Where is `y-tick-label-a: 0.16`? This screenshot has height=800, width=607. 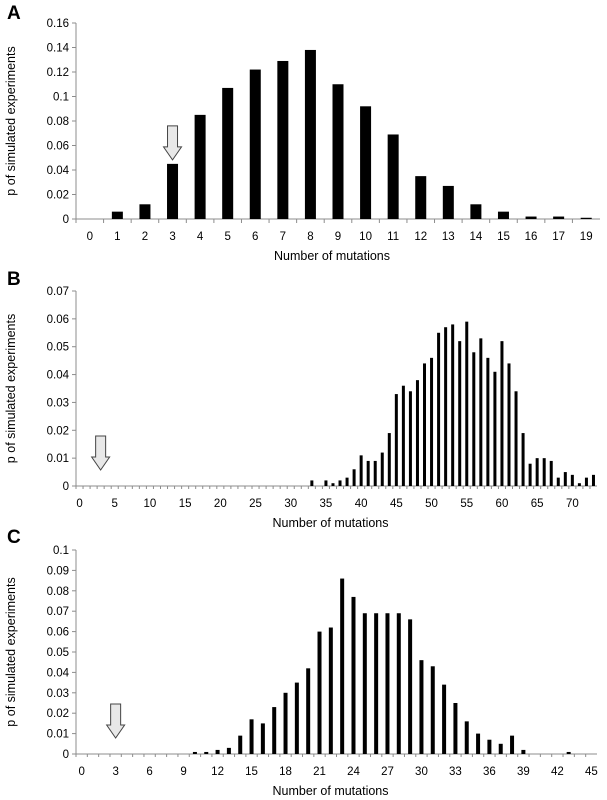 y-tick-label-a: 0.16 is located at coordinates (58, 24).